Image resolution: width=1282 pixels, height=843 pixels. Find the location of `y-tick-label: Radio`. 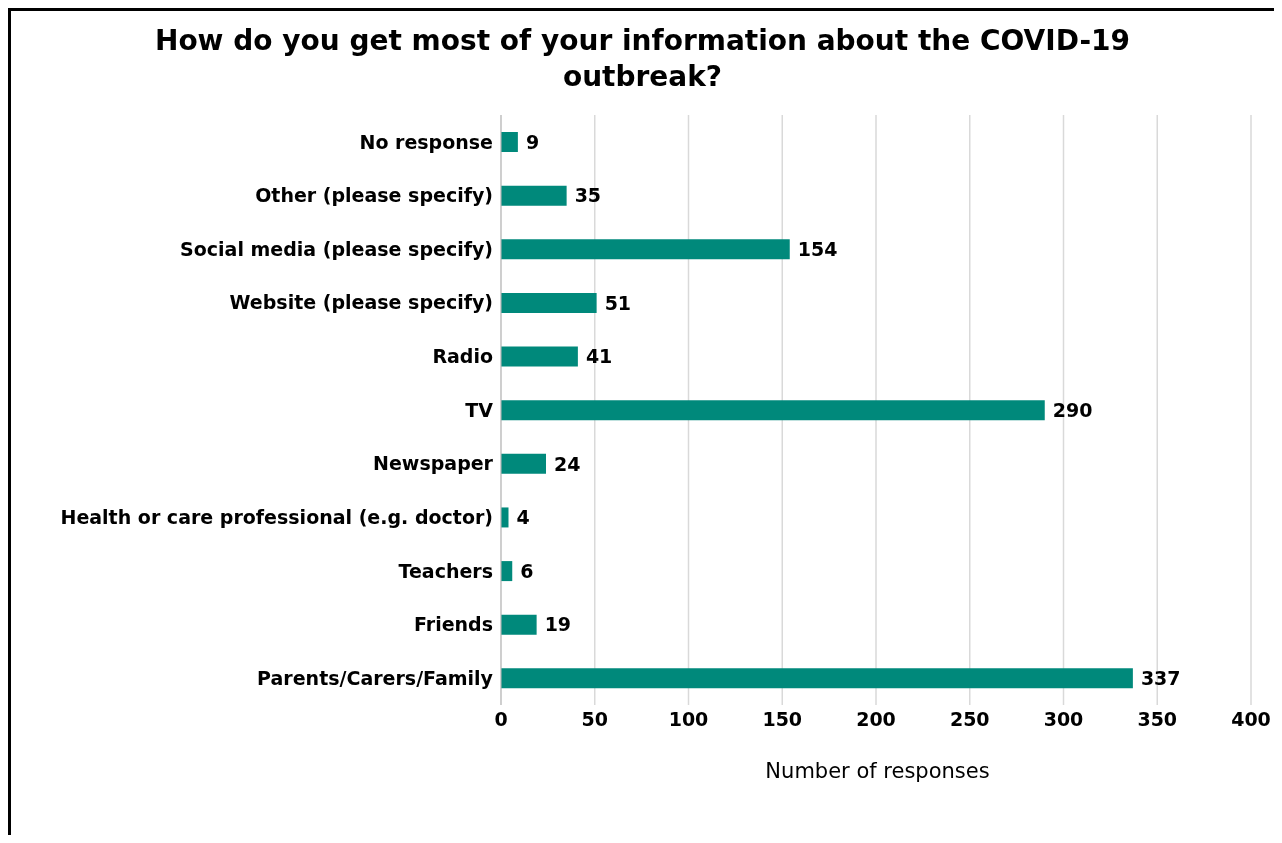

y-tick-label: Radio is located at coordinates (462, 356).